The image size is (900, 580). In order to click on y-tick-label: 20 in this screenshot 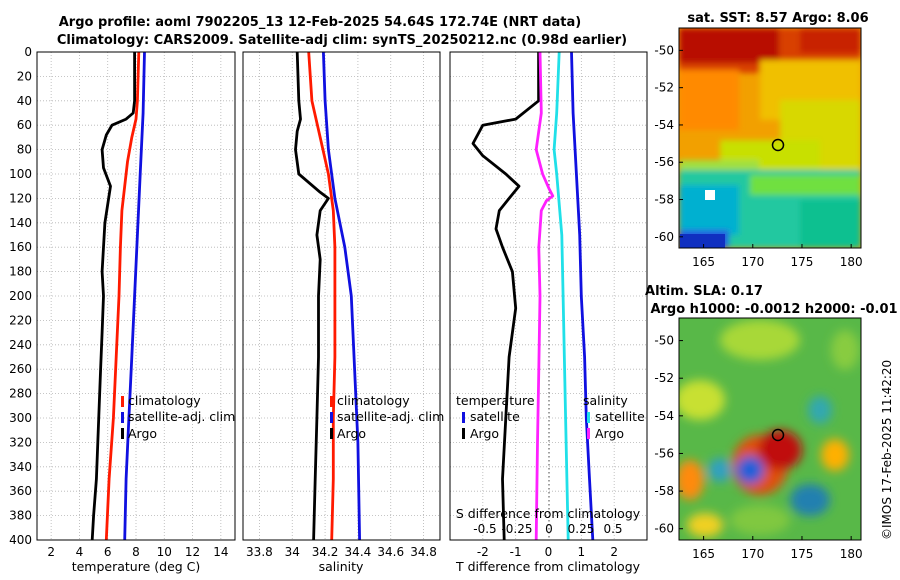, I will do `click(24, 76)`.